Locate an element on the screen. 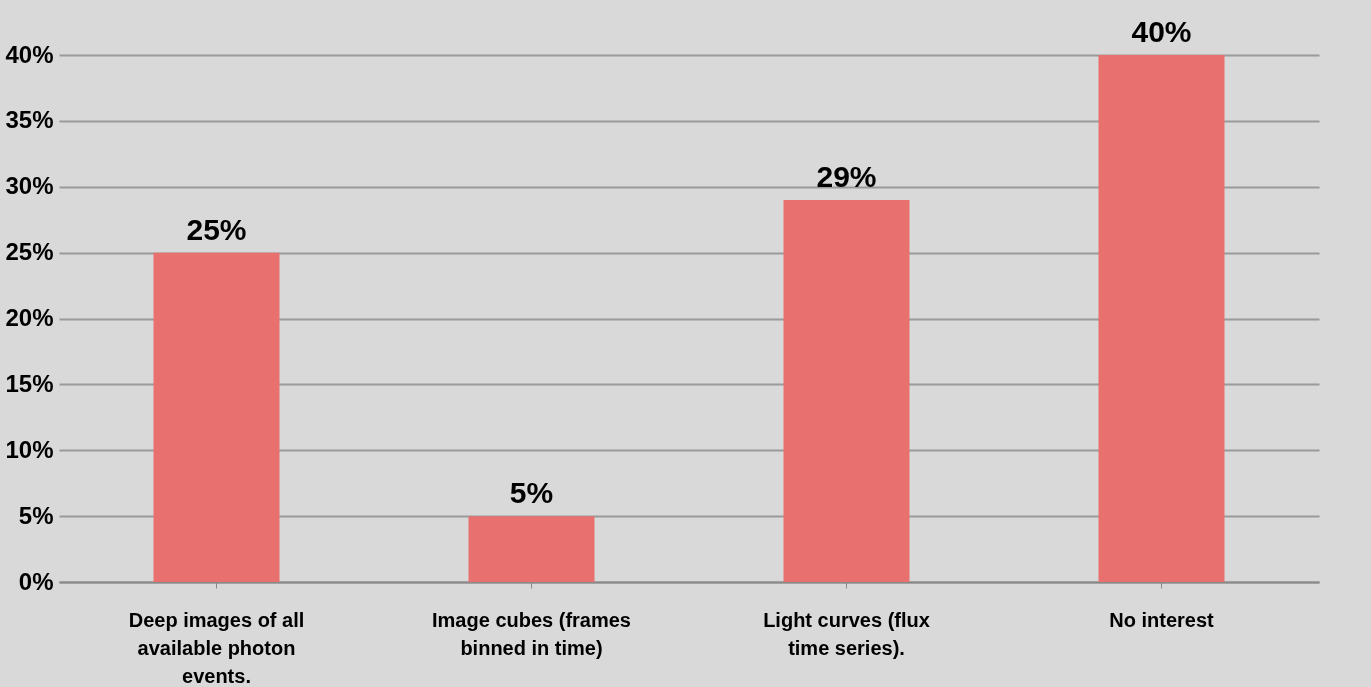 Image resolution: width=1371 pixels, height=687 pixels. data-label: 29% is located at coordinates (846, 176).